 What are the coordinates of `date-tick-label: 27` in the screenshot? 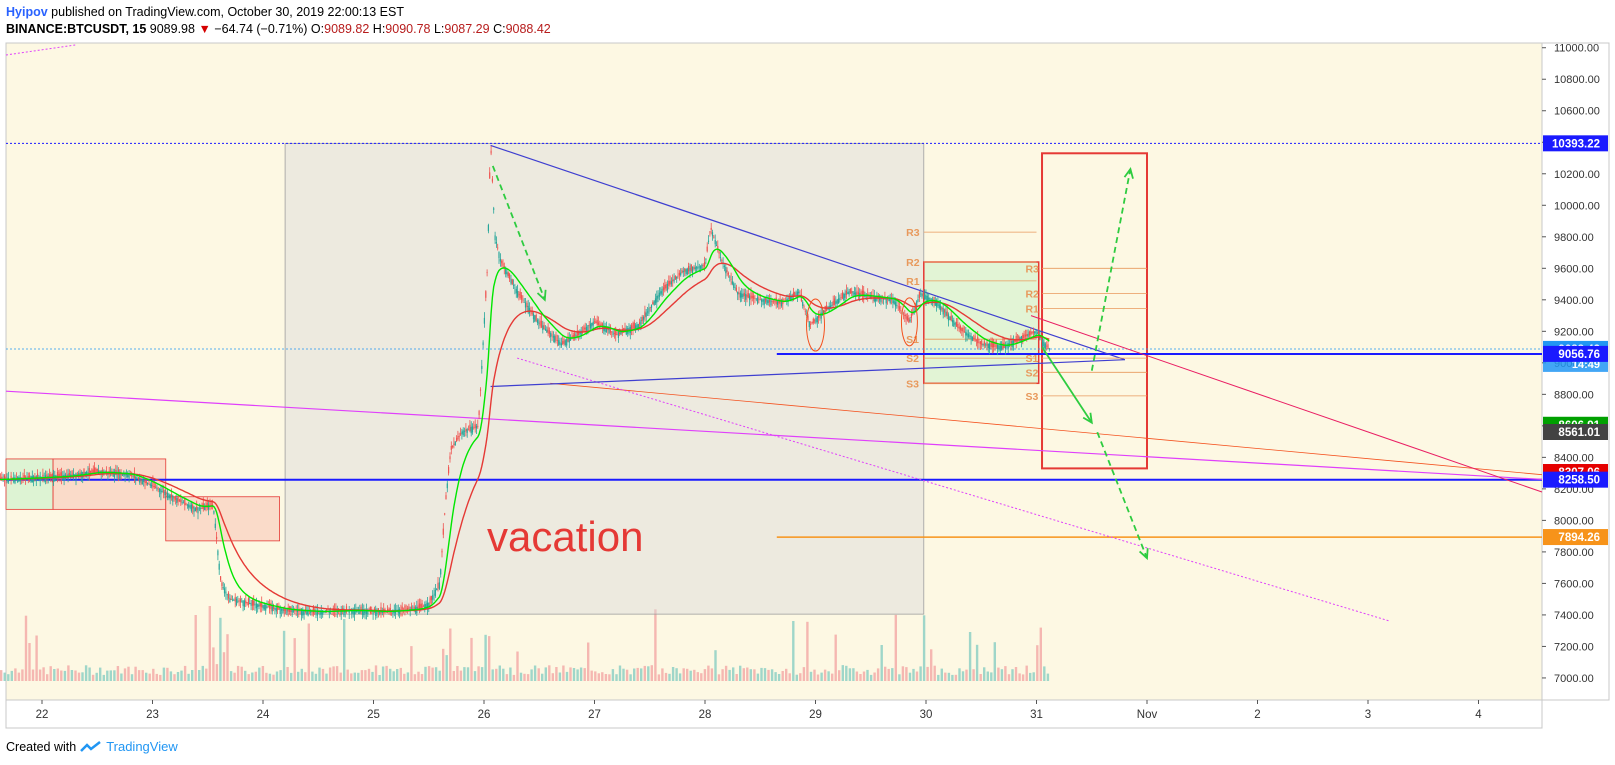 It's located at (594, 715).